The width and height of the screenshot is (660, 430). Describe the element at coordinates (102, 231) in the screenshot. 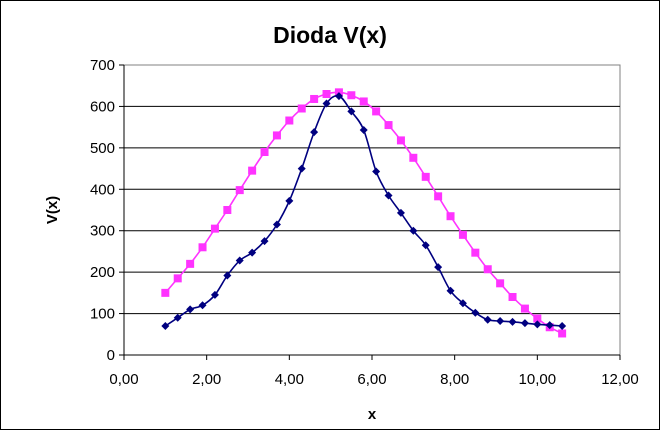

I see `y-tick-label: 300` at that location.